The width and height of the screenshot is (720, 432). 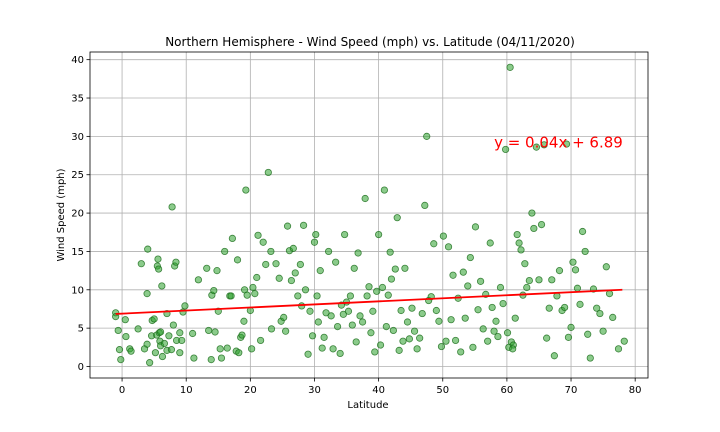 What do you see at coordinates (378, 390) in the screenshot?
I see `x-tick-label: 40` at bounding box center [378, 390].